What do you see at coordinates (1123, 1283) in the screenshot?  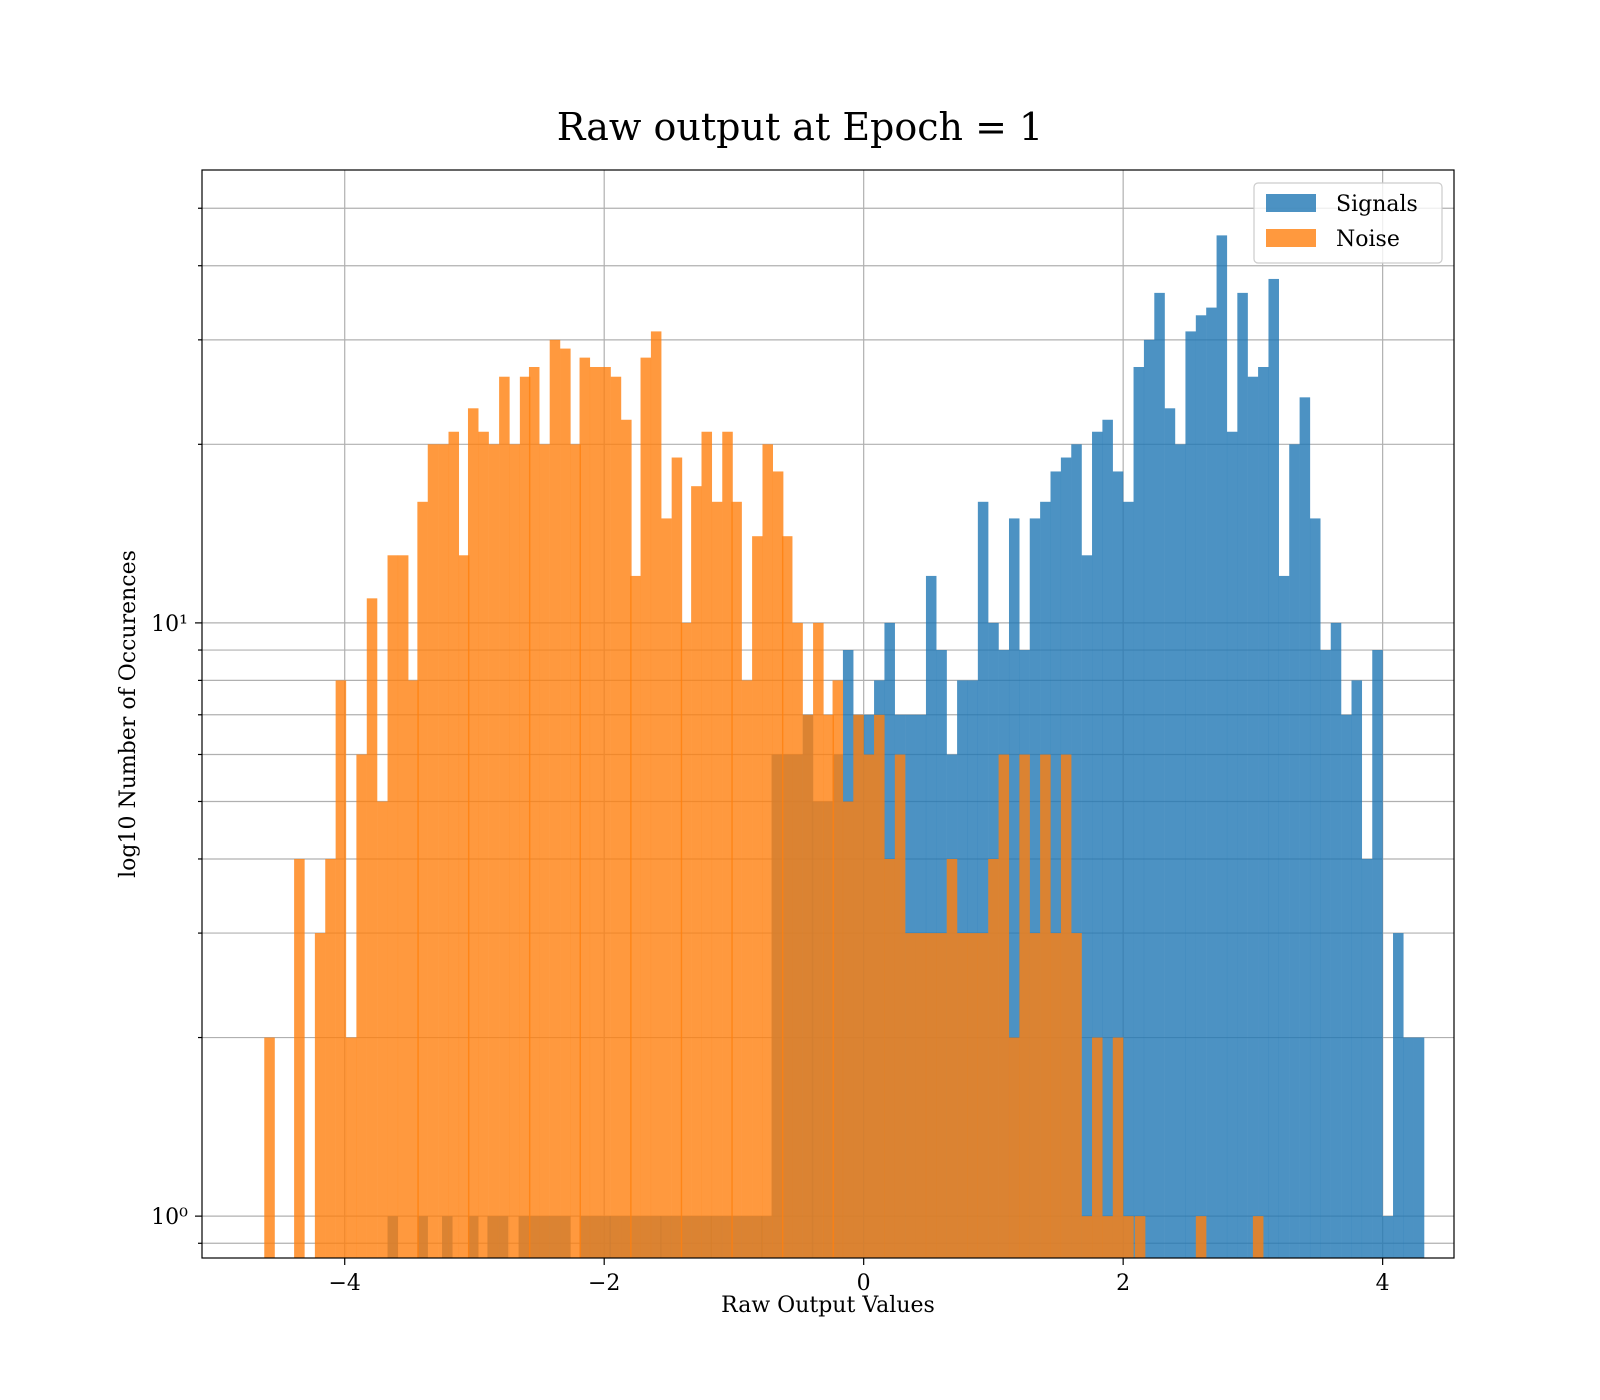 I see `x-tick-label: 2` at bounding box center [1123, 1283].